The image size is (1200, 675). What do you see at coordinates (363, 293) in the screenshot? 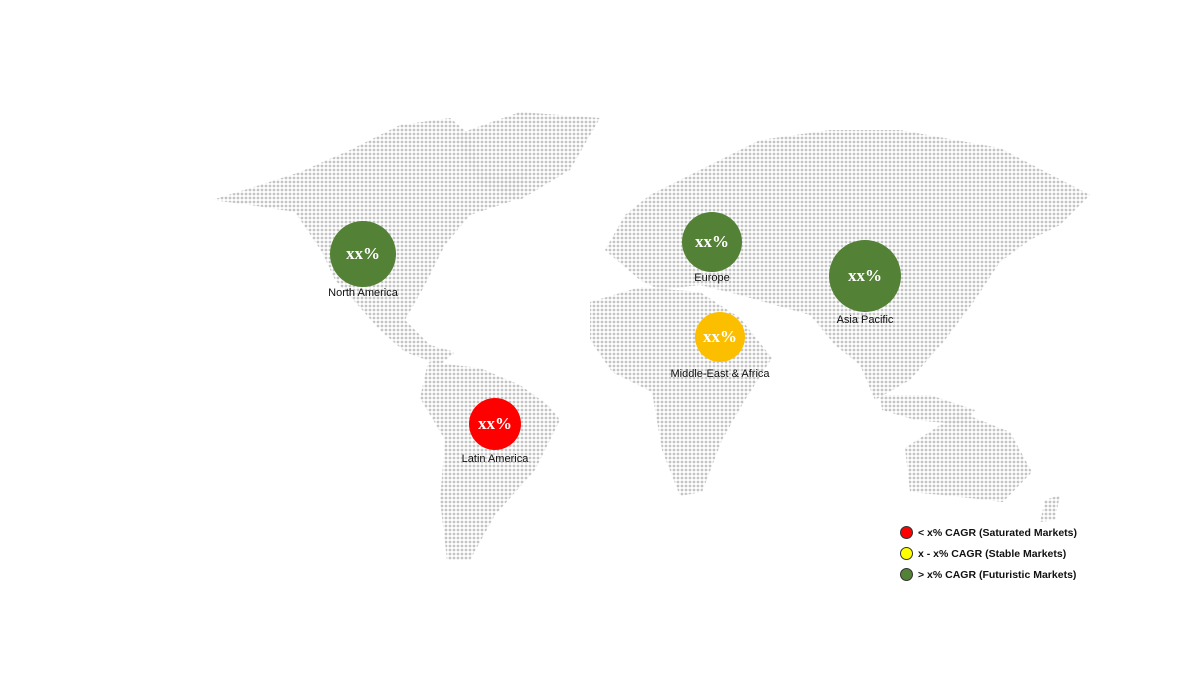
I see `region-label-north-america: North America` at bounding box center [363, 293].